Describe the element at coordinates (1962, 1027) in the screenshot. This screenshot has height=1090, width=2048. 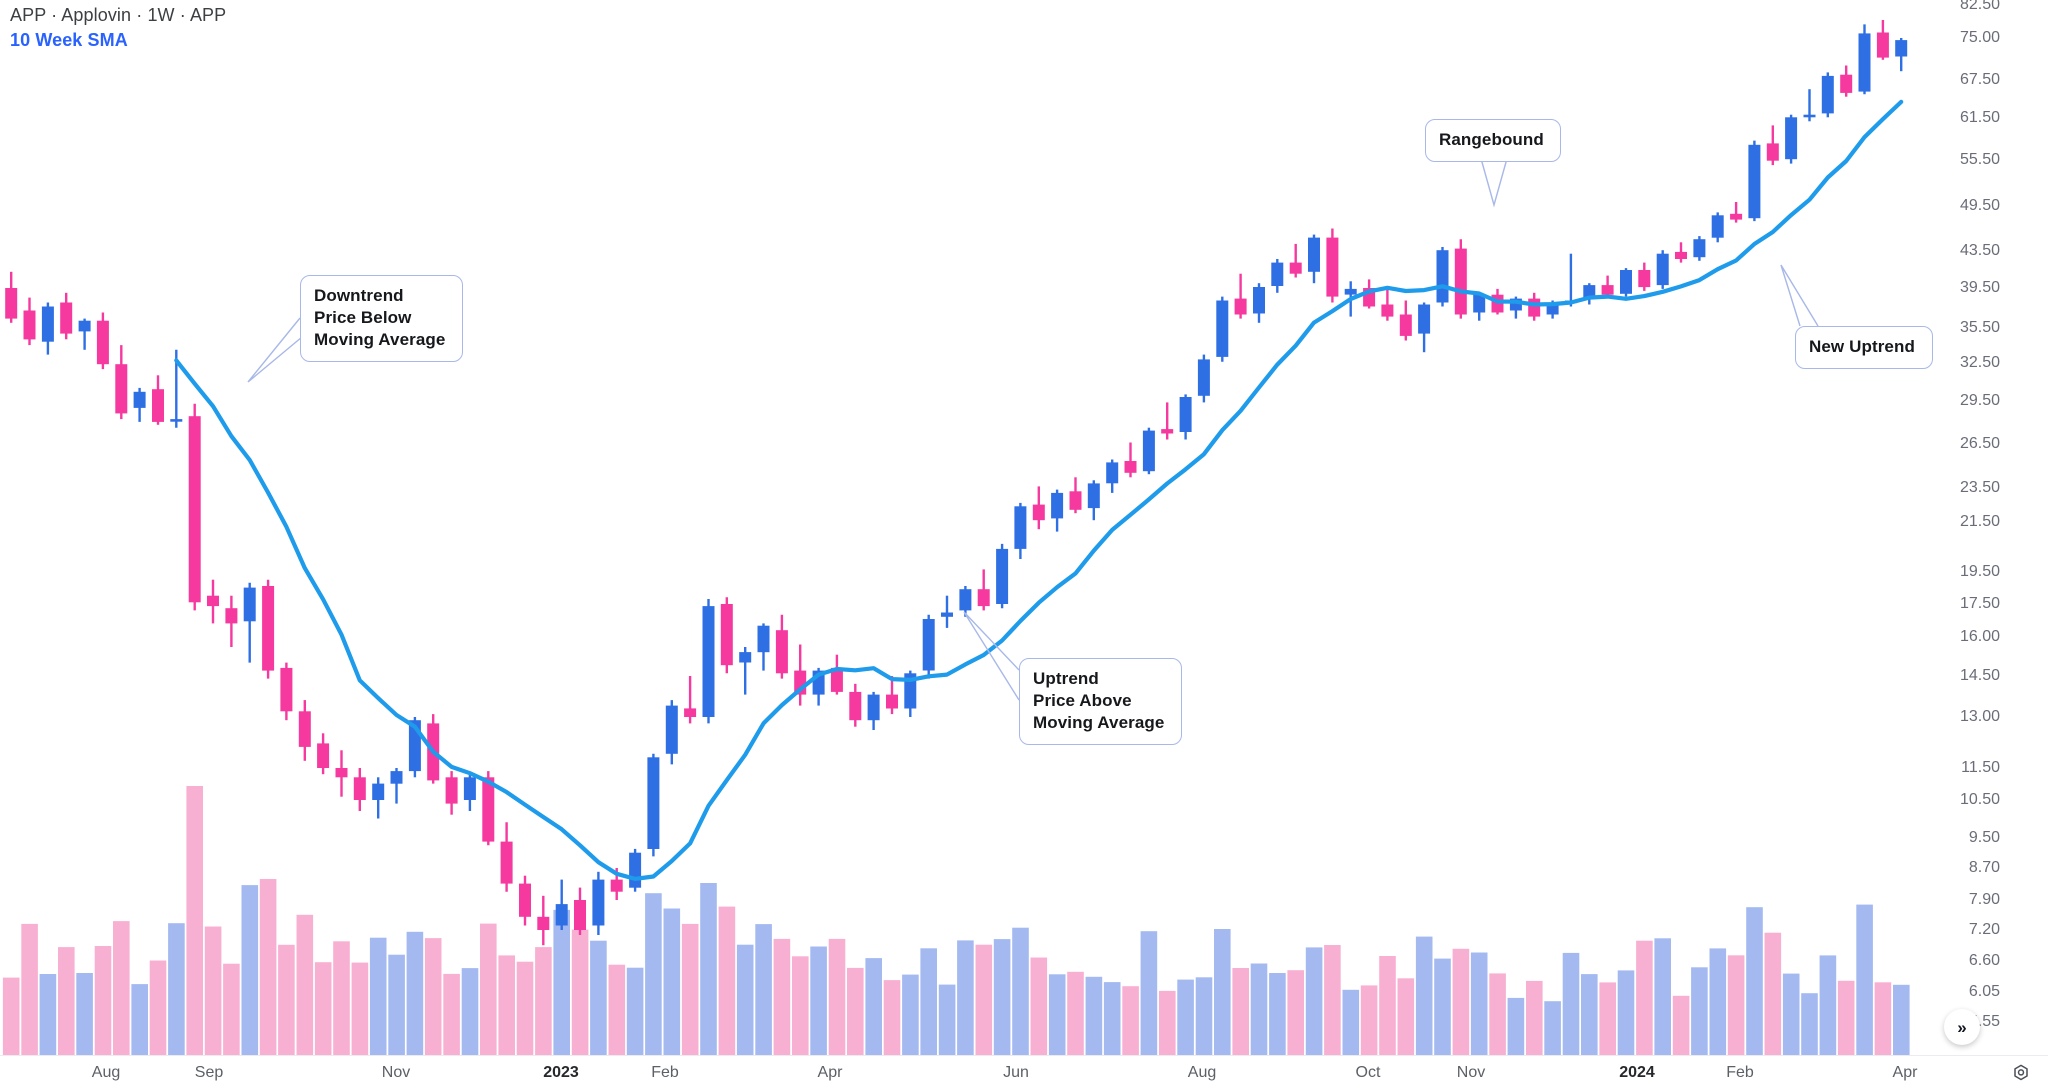
I see `scroll-to-most-recent-bar-button: »` at that location.